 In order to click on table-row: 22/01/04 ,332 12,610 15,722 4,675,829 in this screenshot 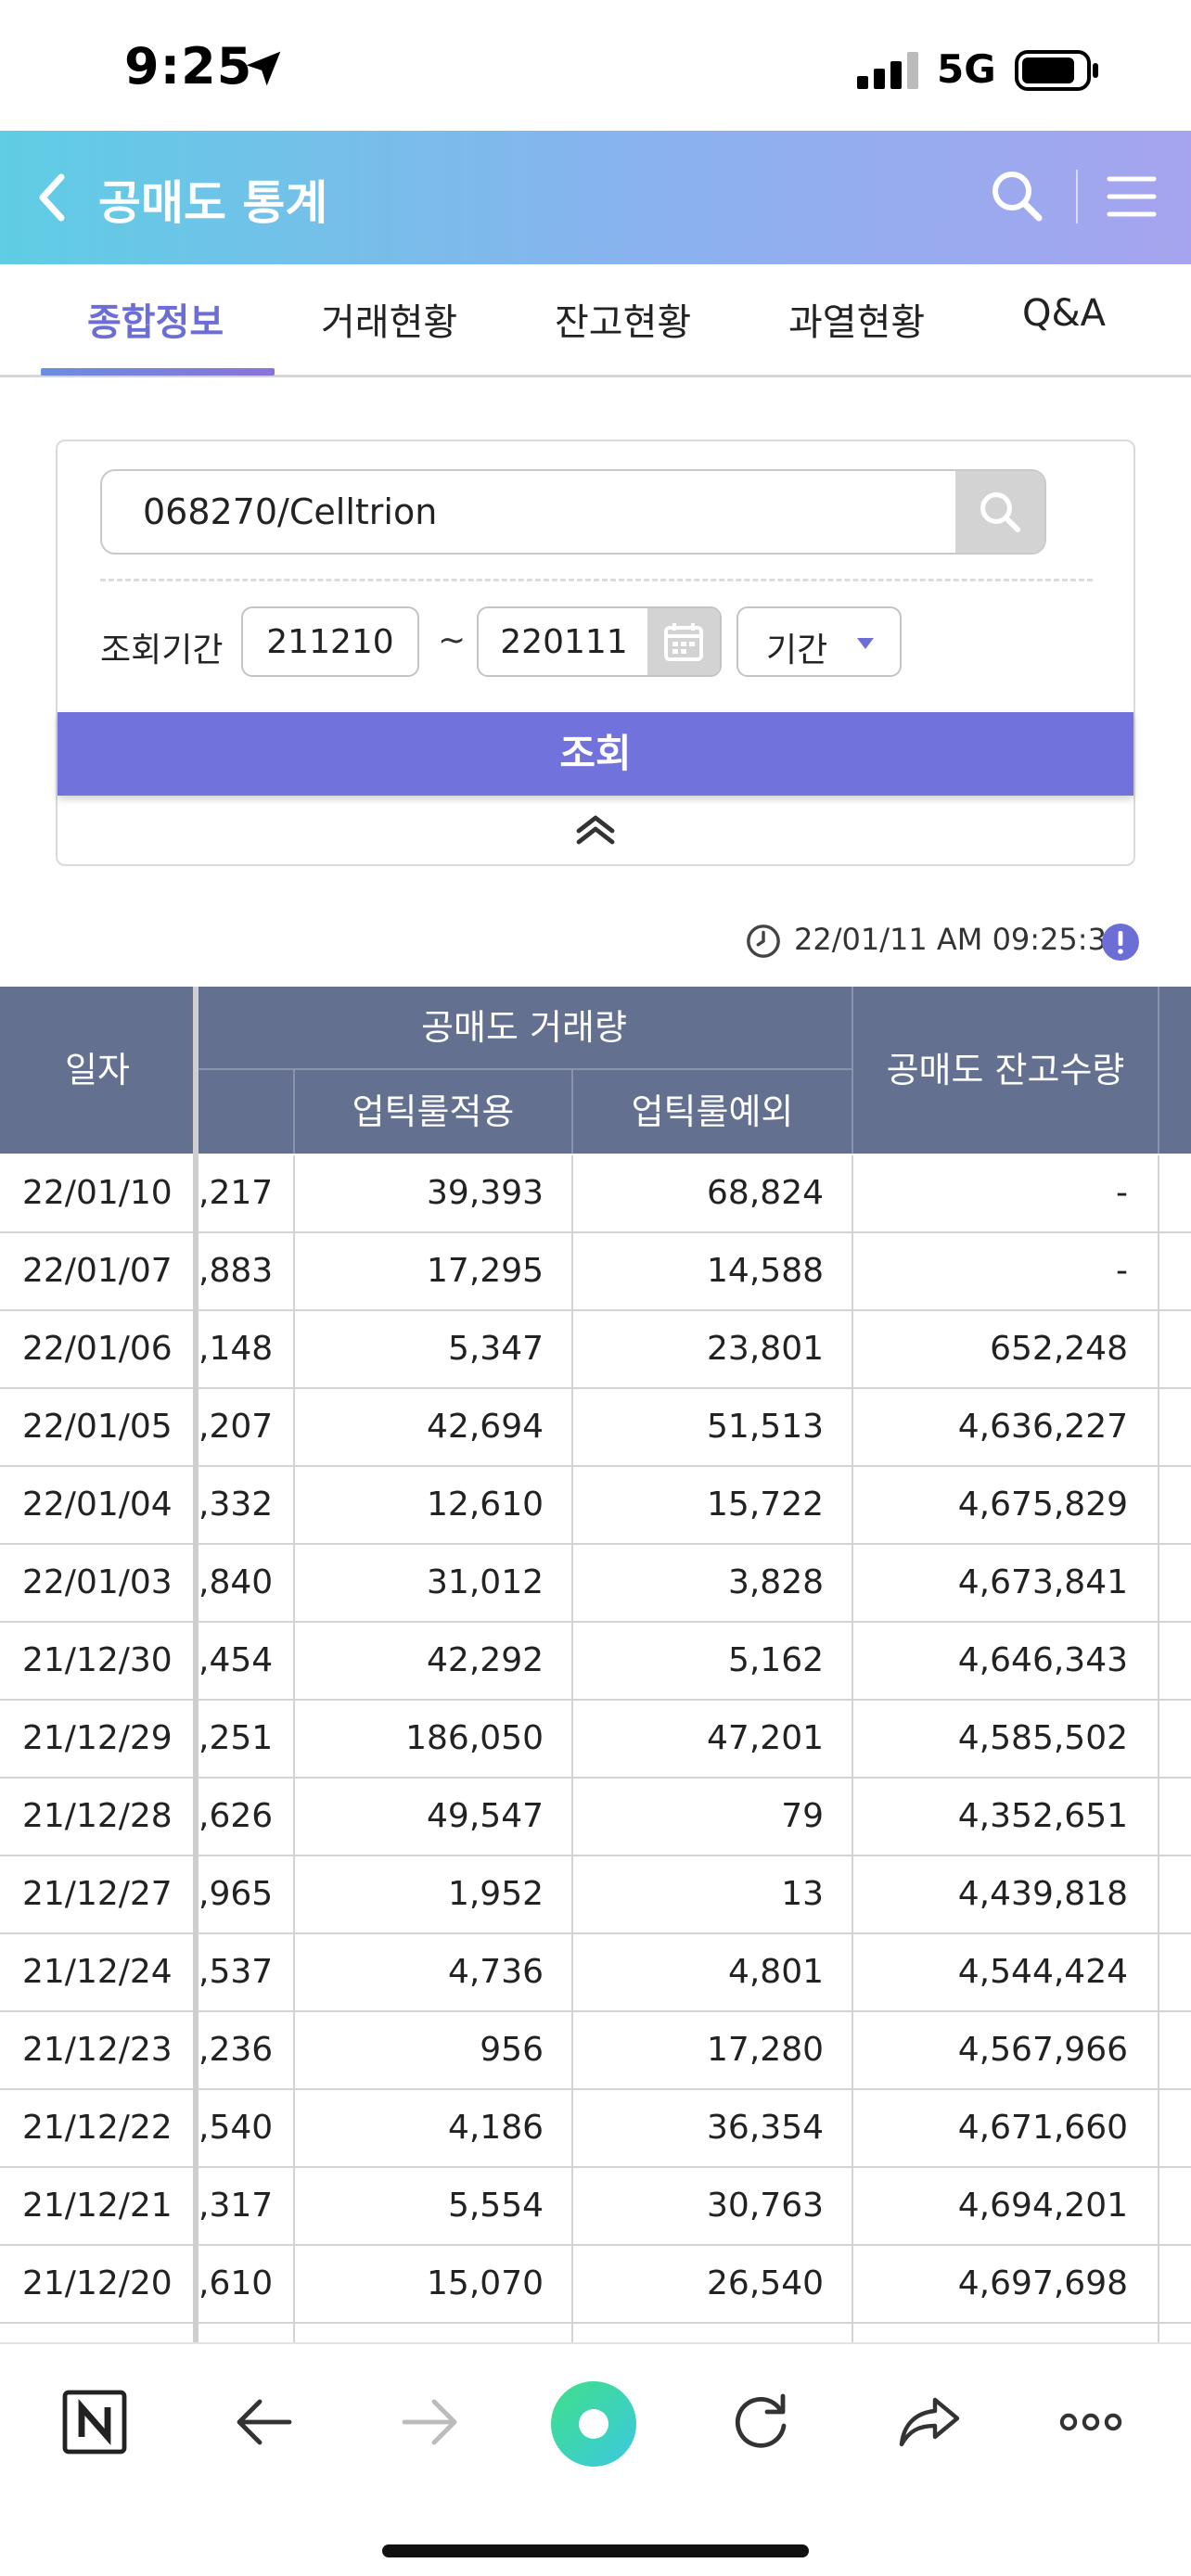, I will do `click(595, 1506)`.